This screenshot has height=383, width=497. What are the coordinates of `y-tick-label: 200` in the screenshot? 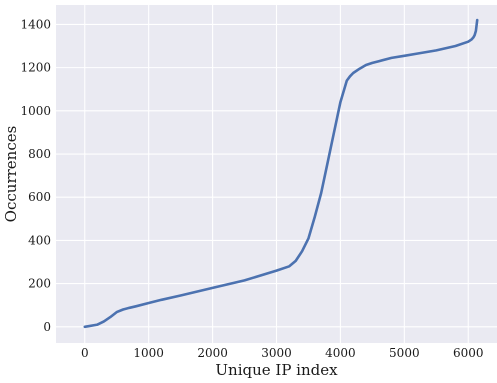 It's located at (39, 284).